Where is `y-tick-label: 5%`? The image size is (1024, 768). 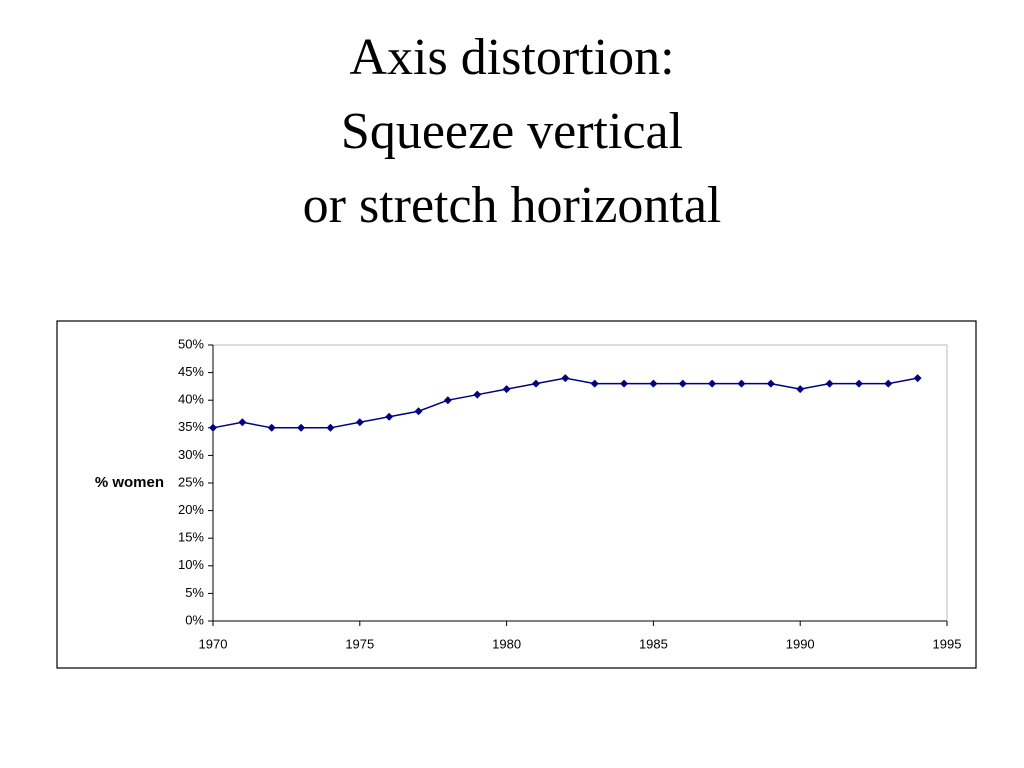
y-tick-label: 5% is located at coordinates (194, 592).